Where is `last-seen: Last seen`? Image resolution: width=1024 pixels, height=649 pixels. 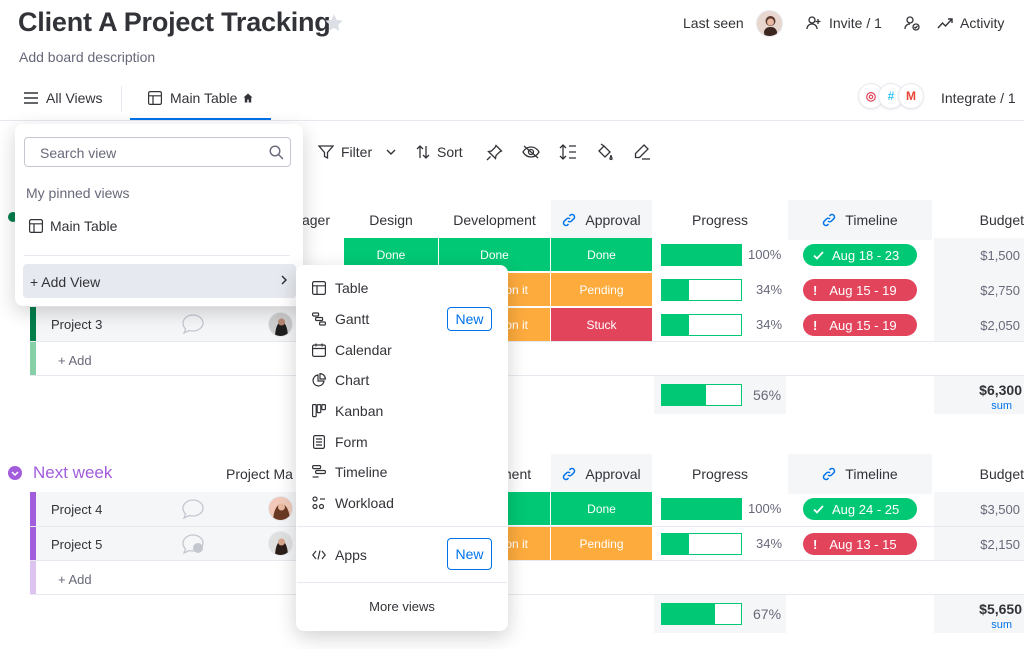 last-seen: Last seen is located at coordinates (733, 23).